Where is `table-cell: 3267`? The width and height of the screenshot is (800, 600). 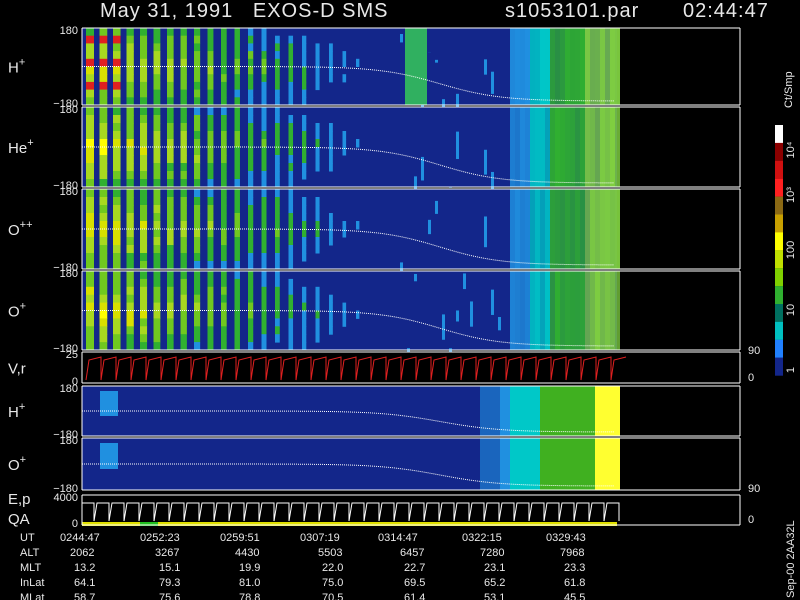 table-cell: 3267 is located at coordinates (167, 553).